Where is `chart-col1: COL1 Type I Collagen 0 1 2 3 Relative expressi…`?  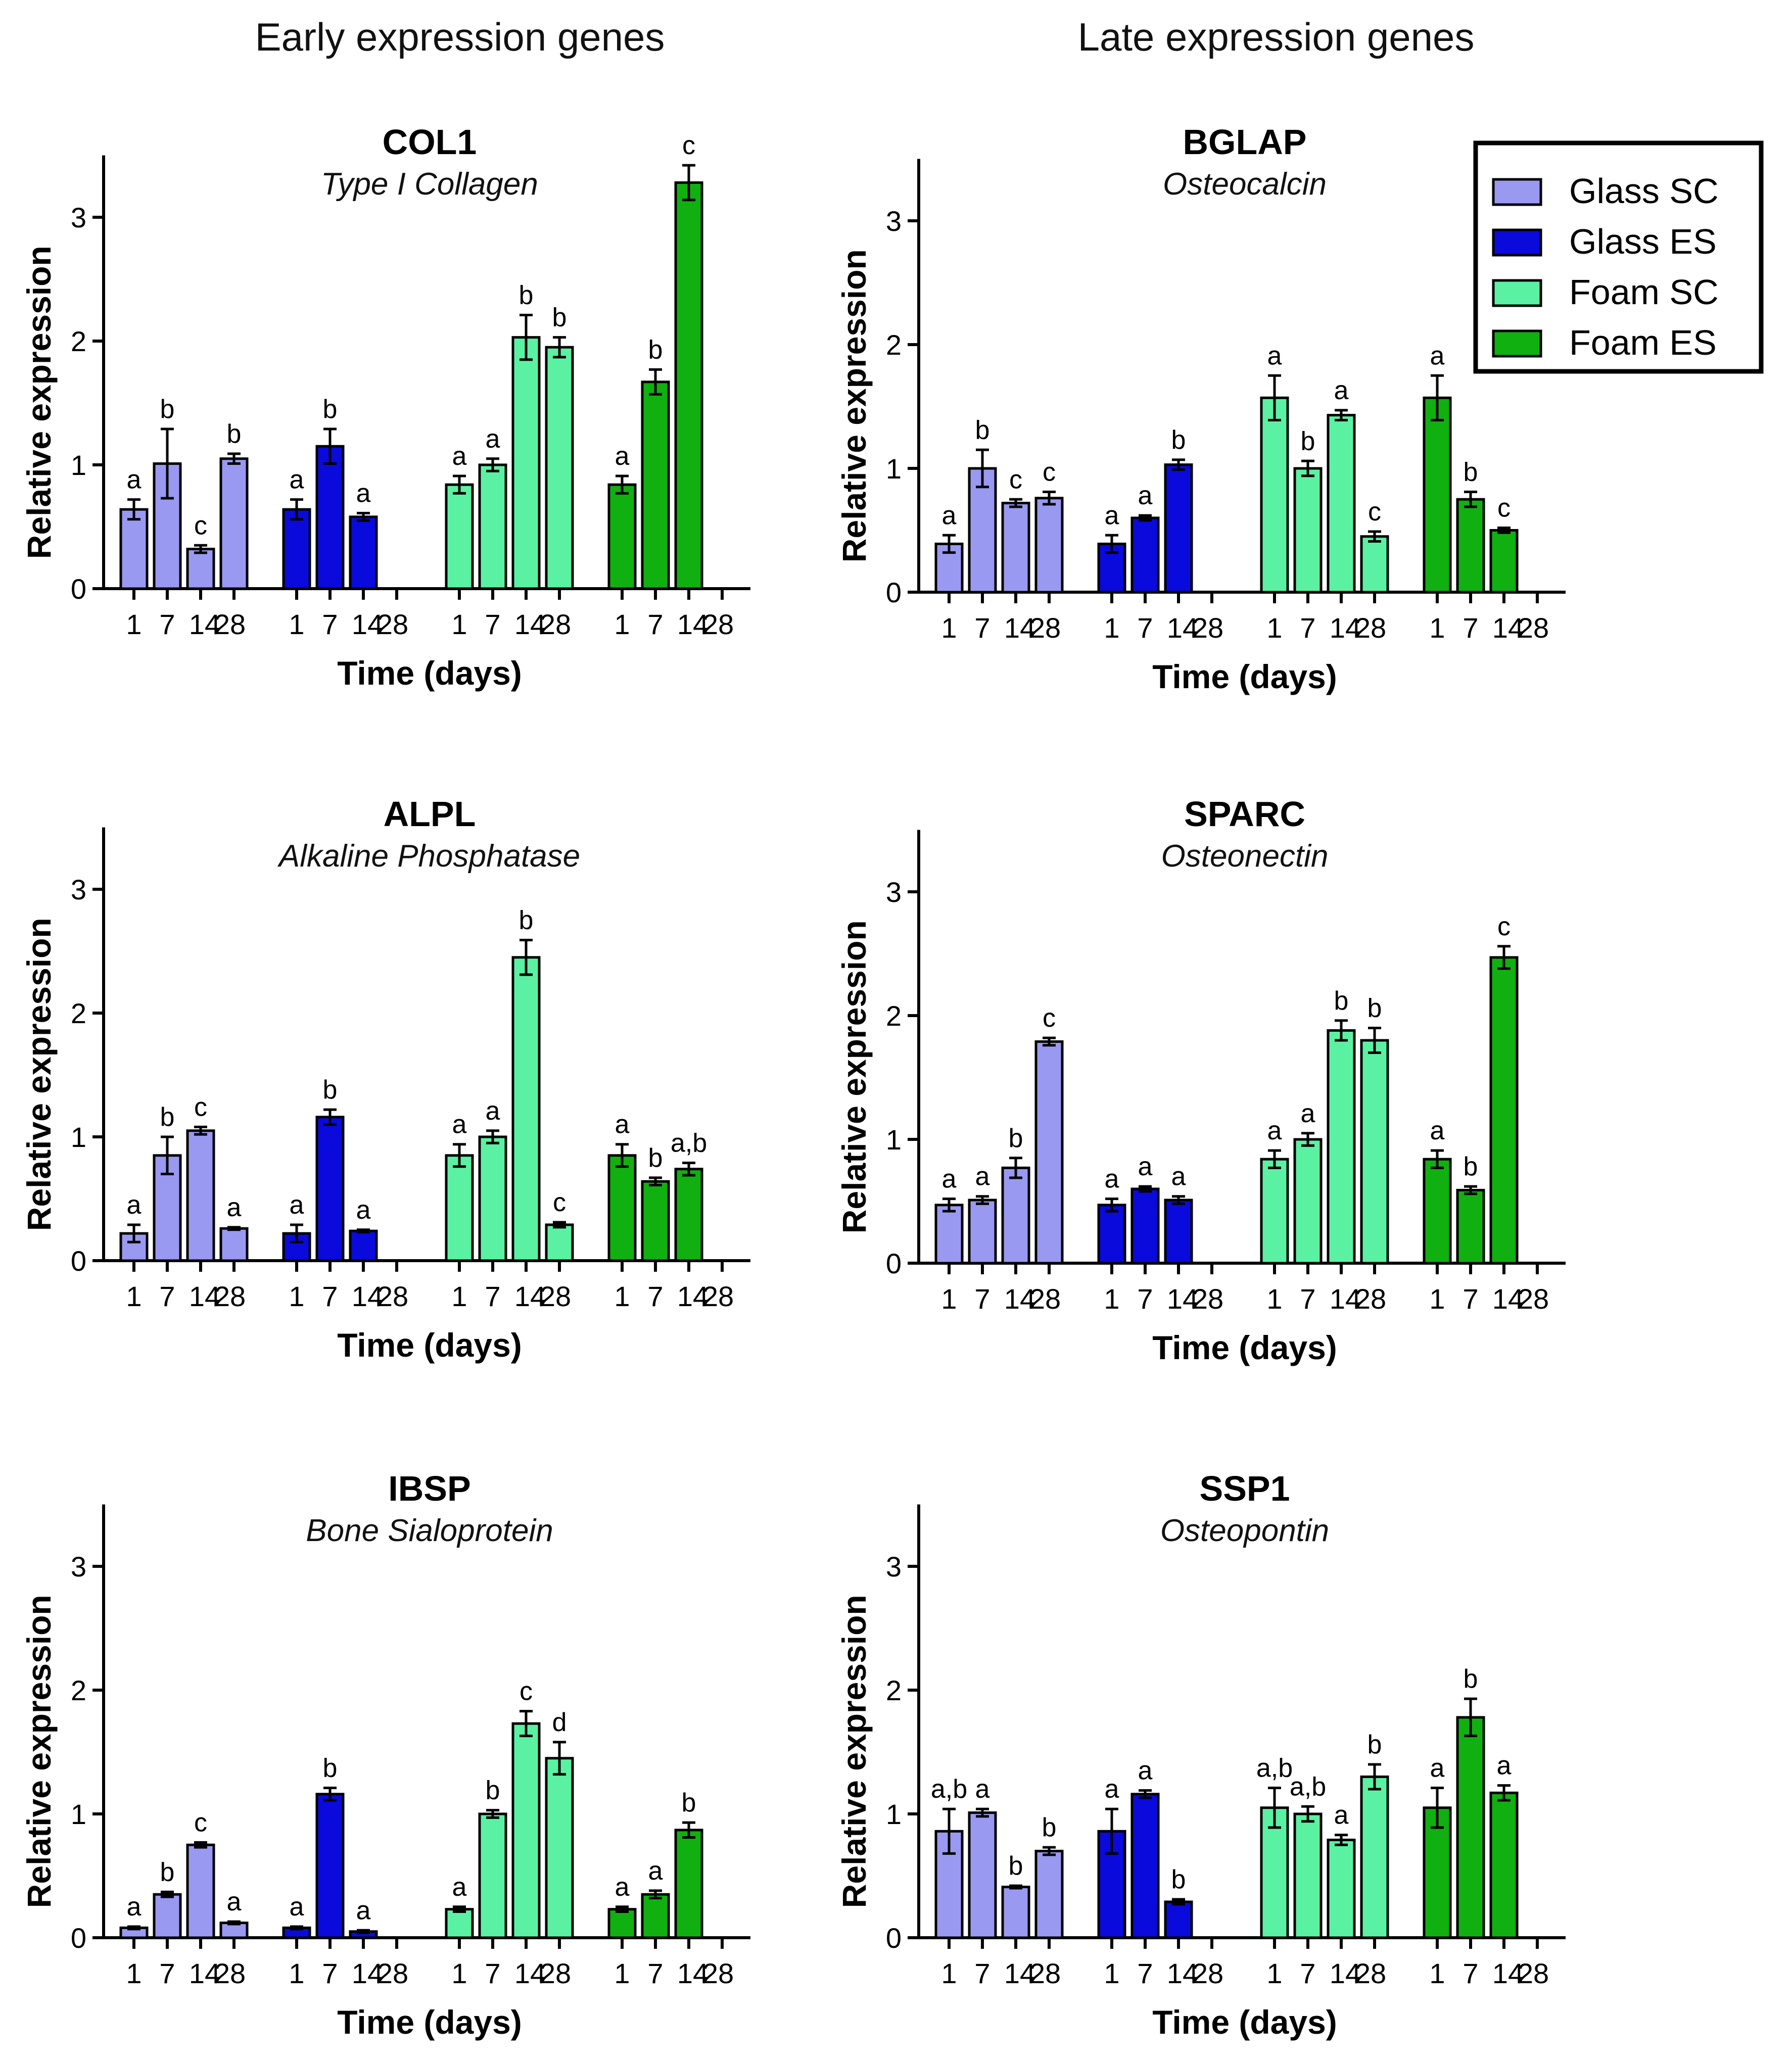 chart-col1: COL1 Type I Collagen 0 1 2 3 Relative expressi… is located at coordinates (385, 407).